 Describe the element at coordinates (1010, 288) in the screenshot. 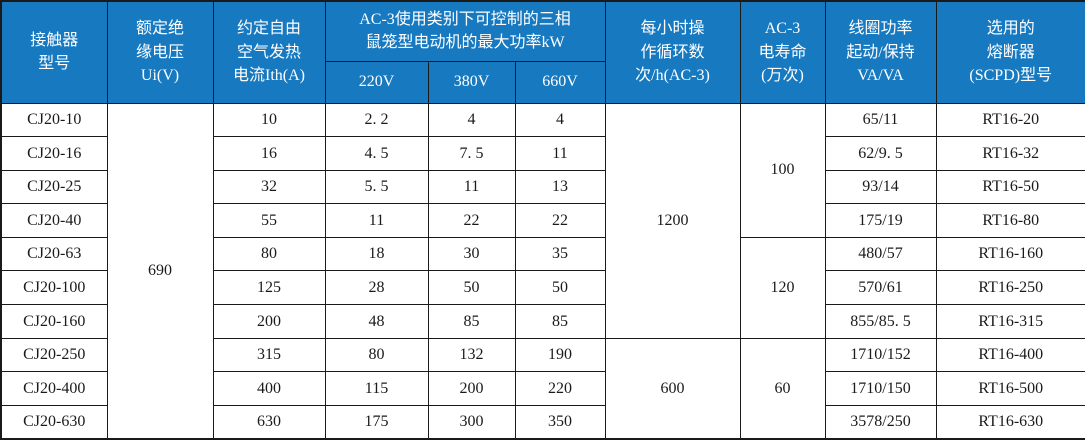

I see `cell-fuse: RT16-250` at that location.